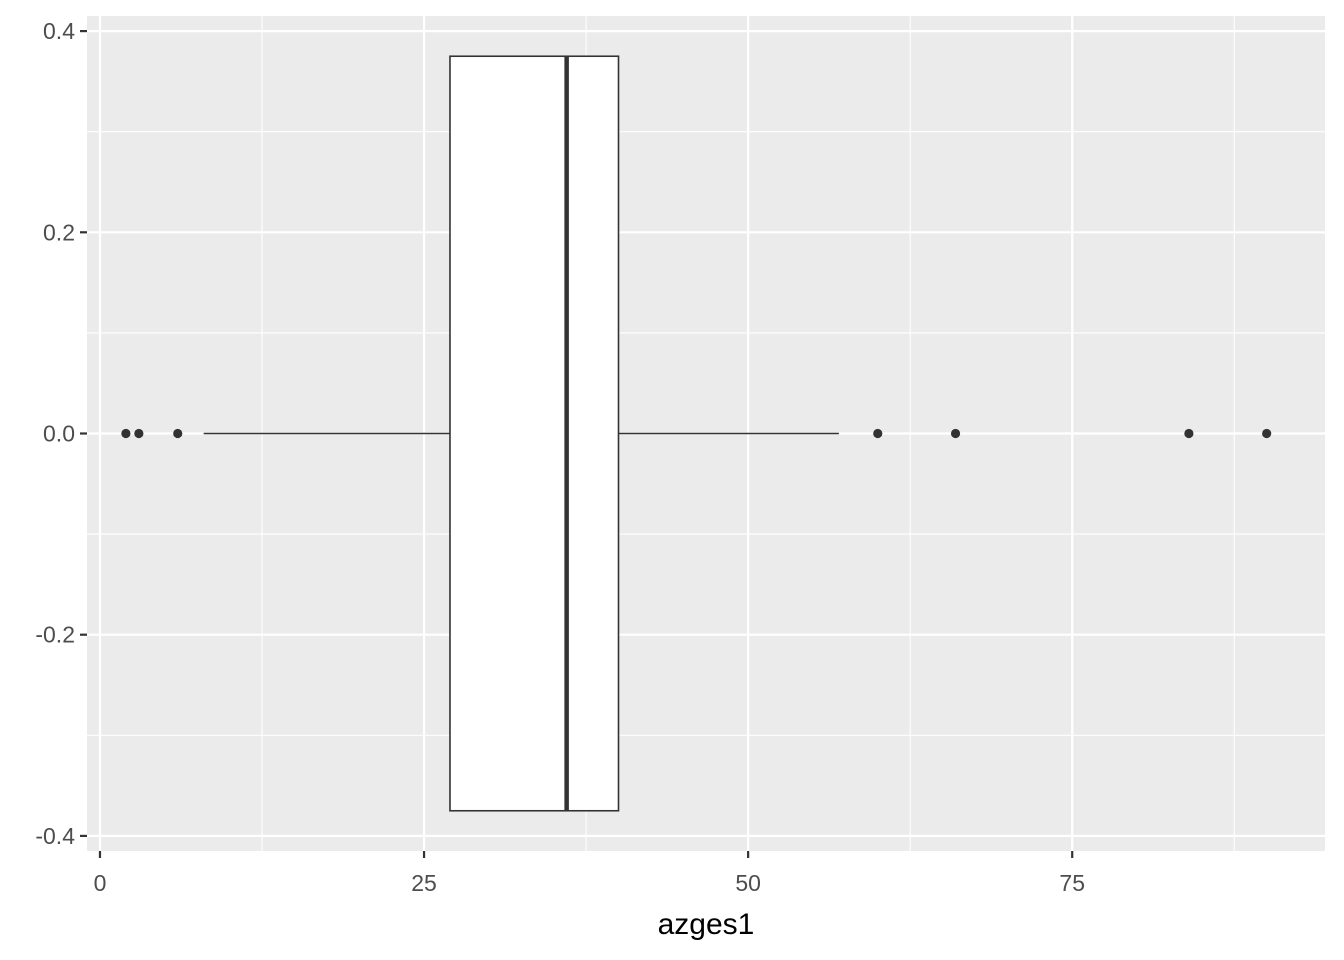 The width and height of the screenshot is (1344, 960). I want to click on x-tick-label: 0, so click(100, 883).